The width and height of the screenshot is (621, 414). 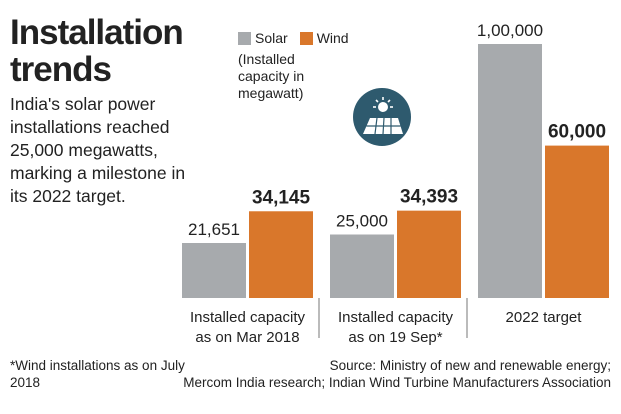 I want to click on data-label-solar-3: 1,00,000, so click(x=510, y=30).